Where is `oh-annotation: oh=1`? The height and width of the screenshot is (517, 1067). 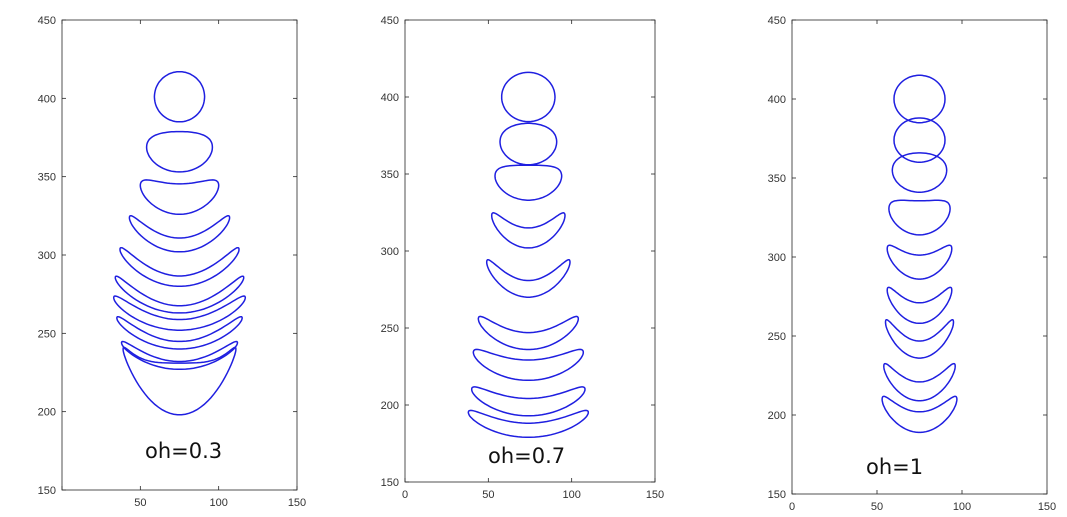
oh-annotation: oh=1 is located at coordinates (894, 467).